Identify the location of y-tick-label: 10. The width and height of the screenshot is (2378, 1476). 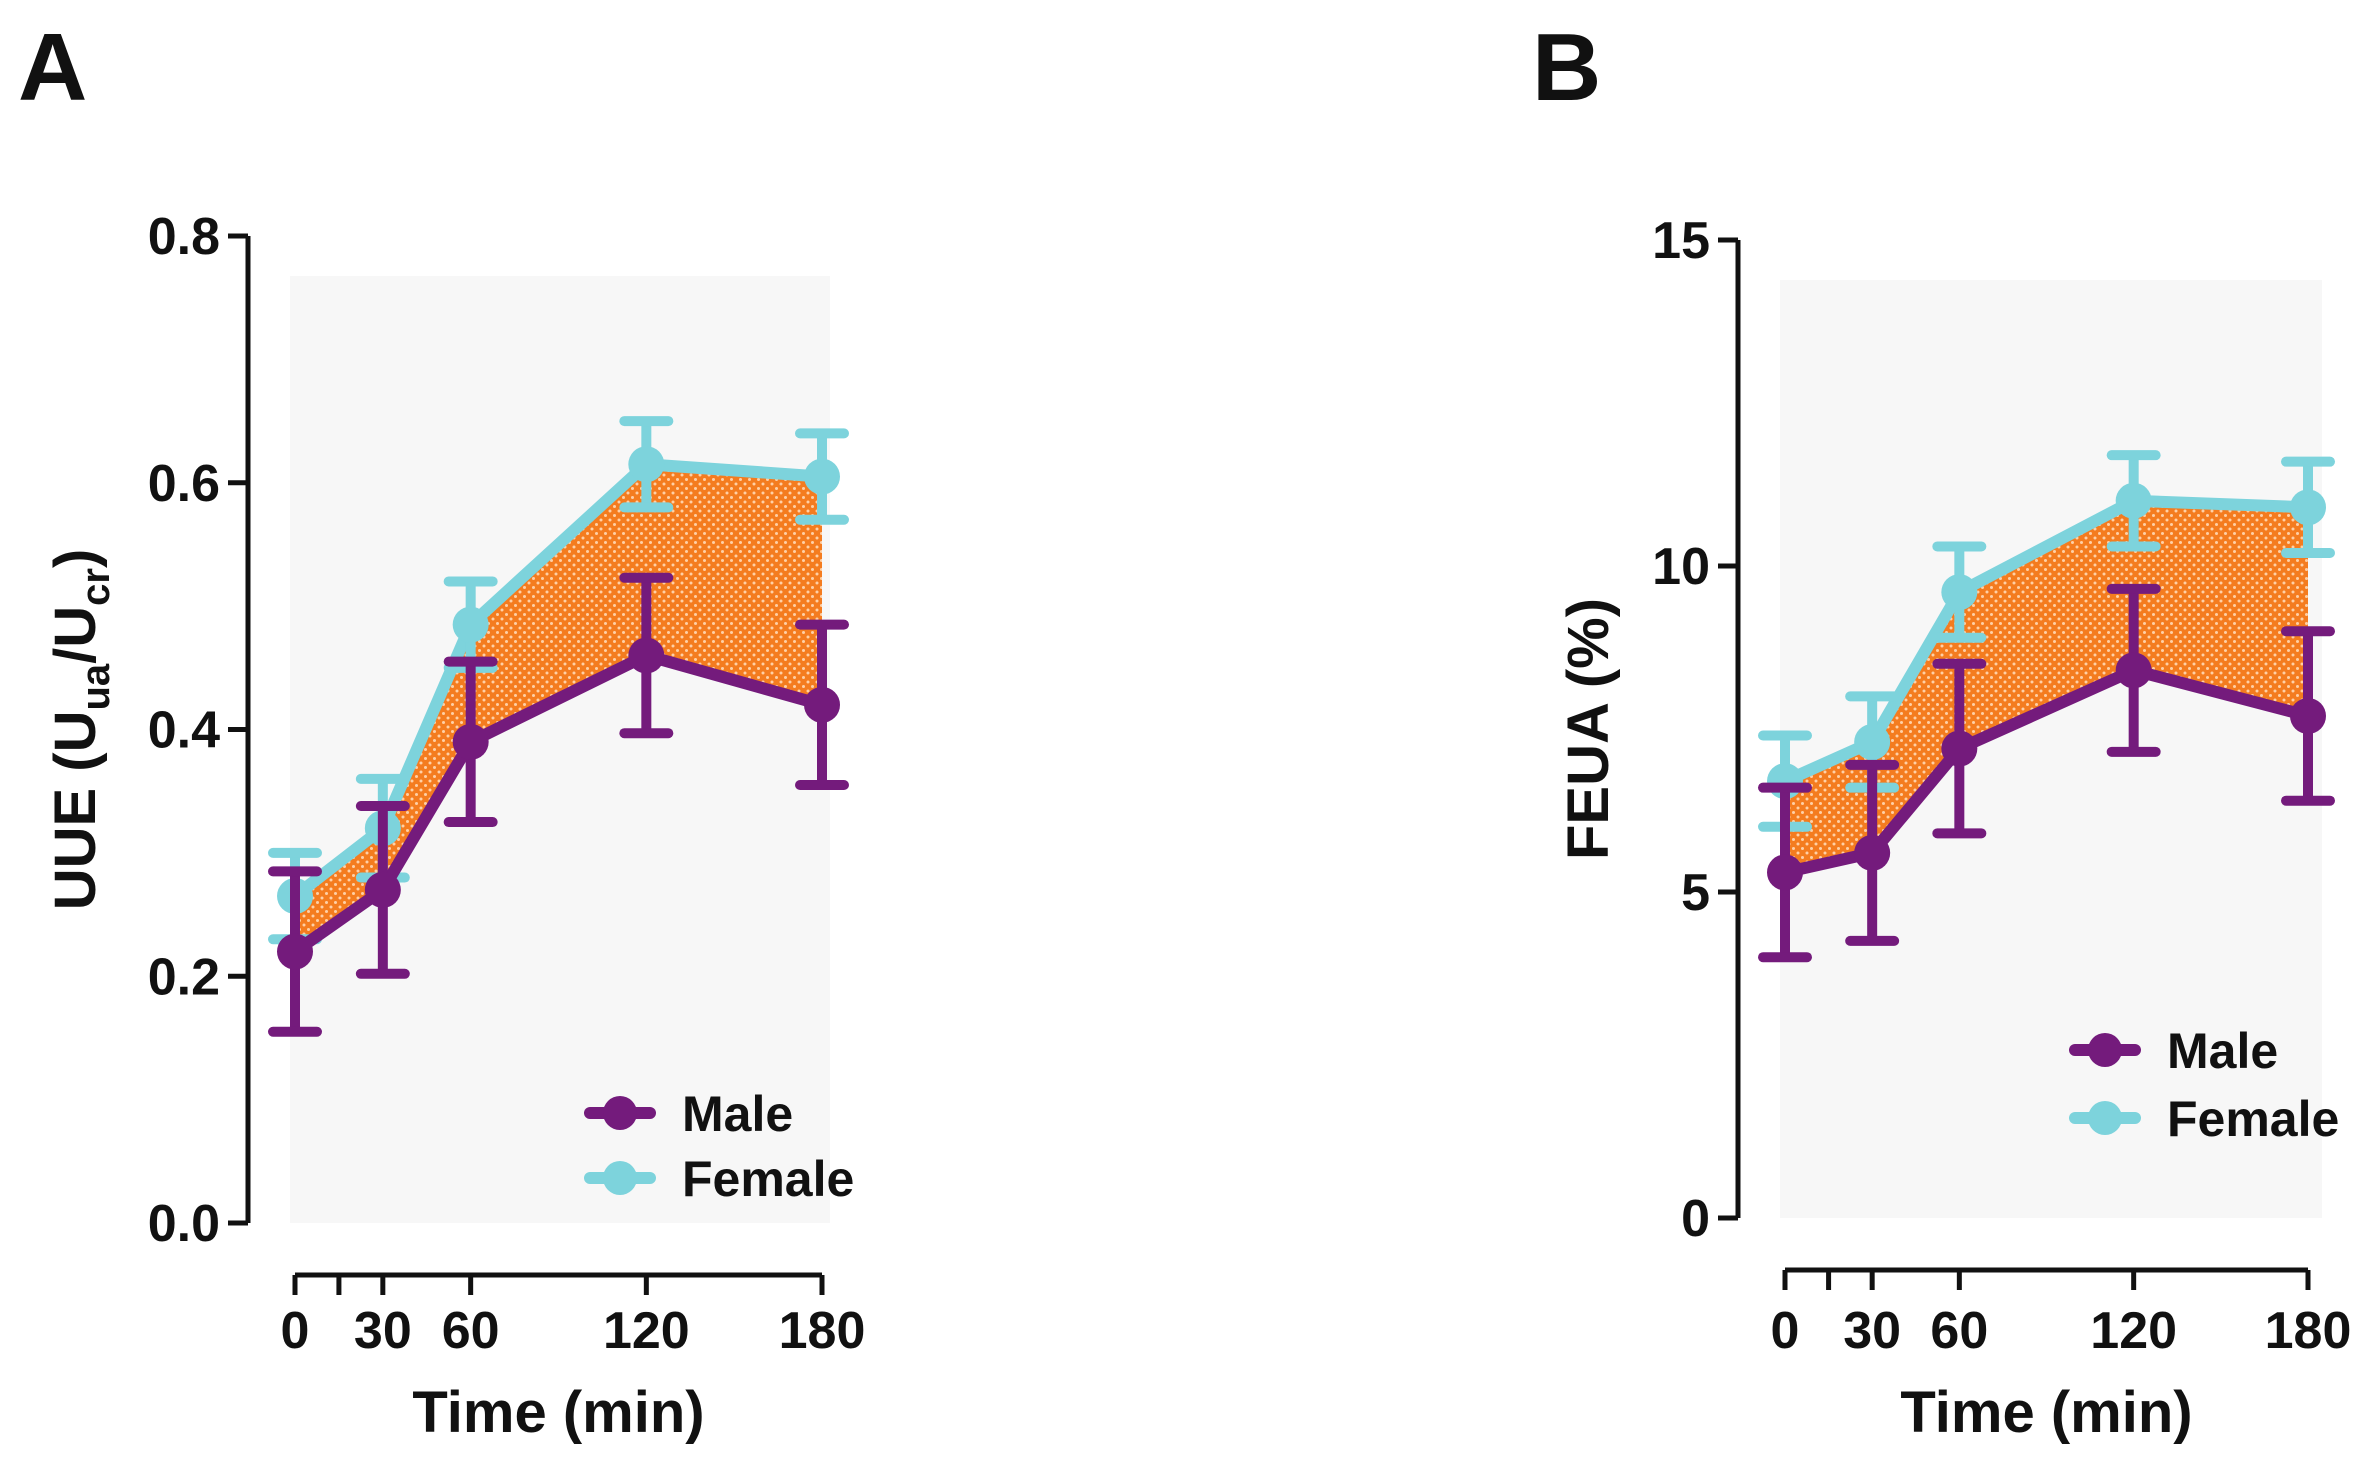
(1681, 567).